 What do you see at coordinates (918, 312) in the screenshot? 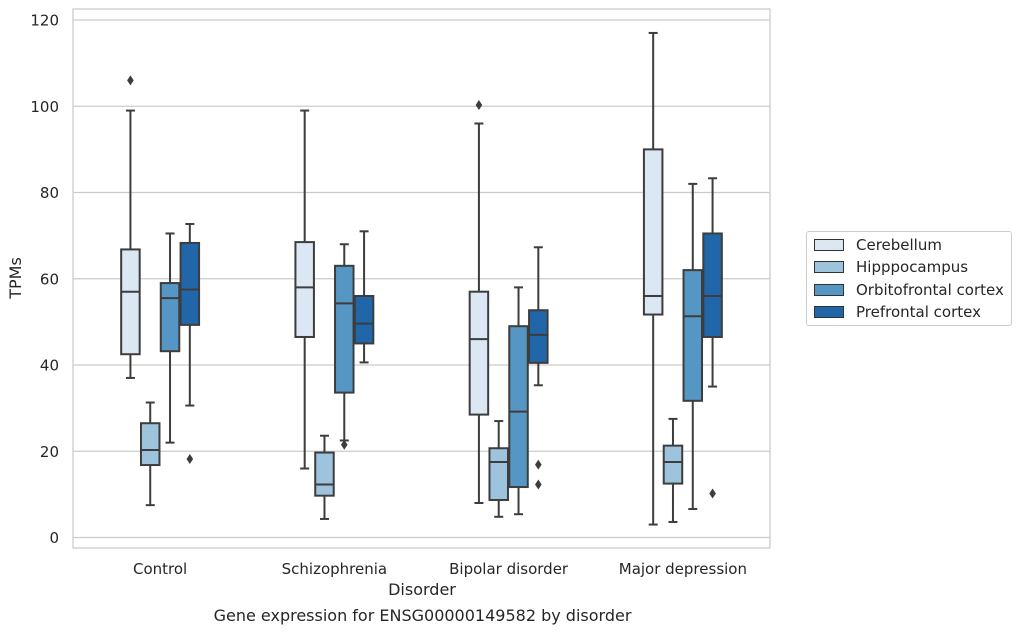
I see `legend-label: Prefrontal cortex` at bounding box center [918, 312].